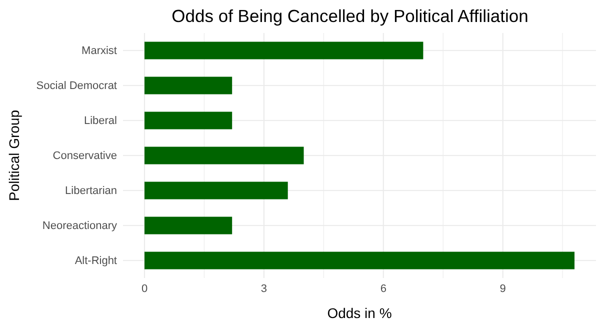 Image resolution: width=604 pixels, height=328 pixels. Describe the element at coordinates (80, 226) in the screenshot. I see `y-tick-label: Neoreactionary` at that location.